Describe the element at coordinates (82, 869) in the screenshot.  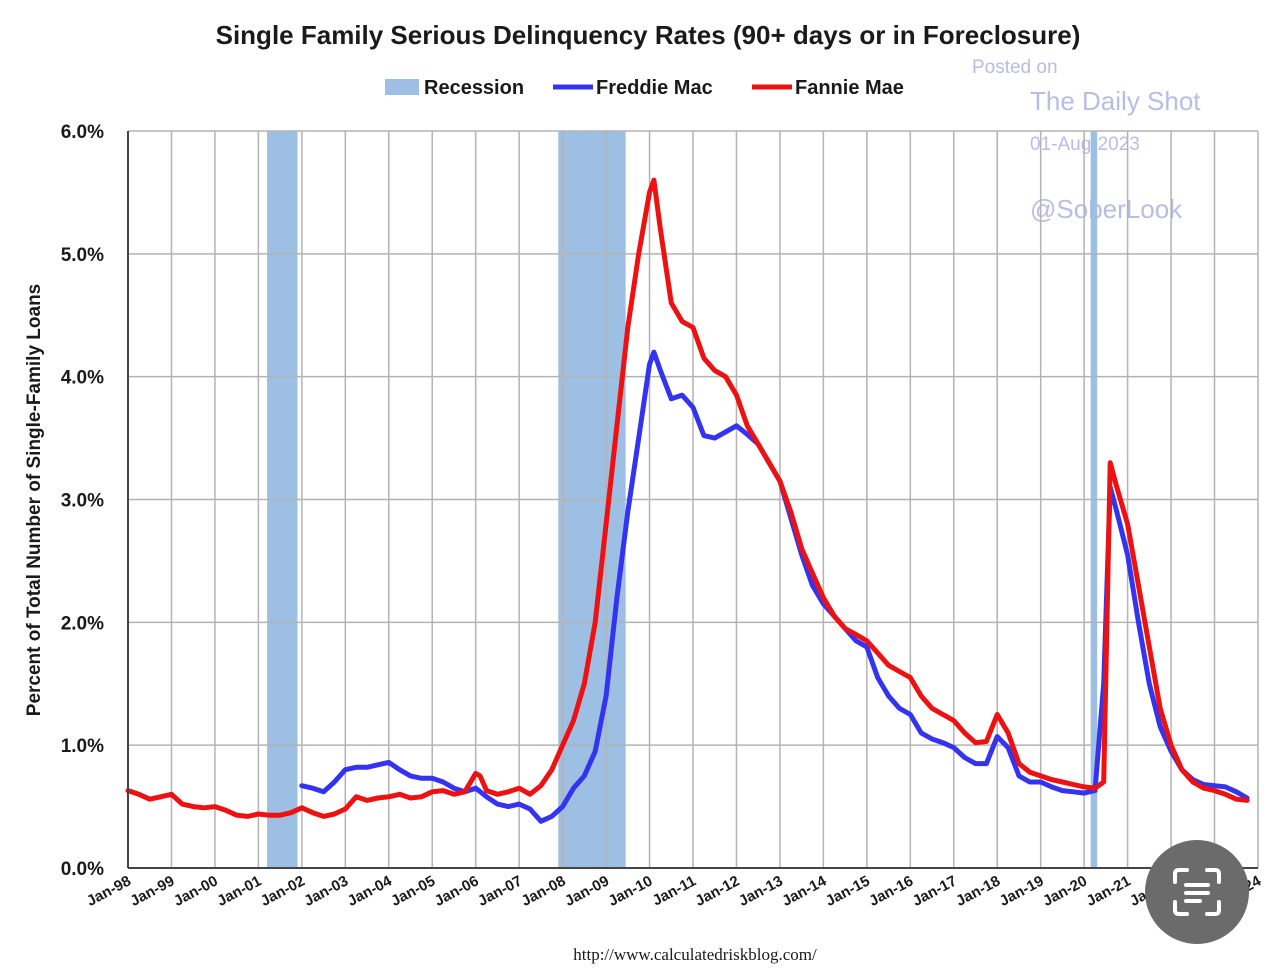
I see `y-tick-label: 0.0%` at that location.